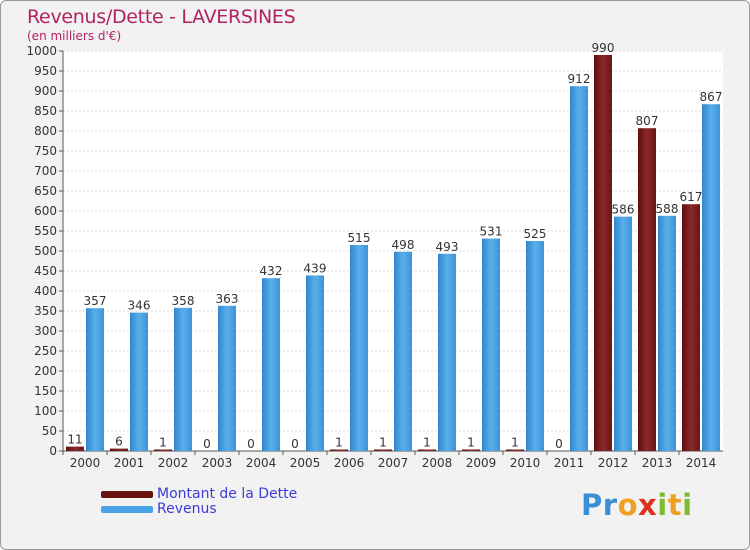 This screenshot has height=550, width=750. I want to click on y-tick-label: 350, so click(45, 311).